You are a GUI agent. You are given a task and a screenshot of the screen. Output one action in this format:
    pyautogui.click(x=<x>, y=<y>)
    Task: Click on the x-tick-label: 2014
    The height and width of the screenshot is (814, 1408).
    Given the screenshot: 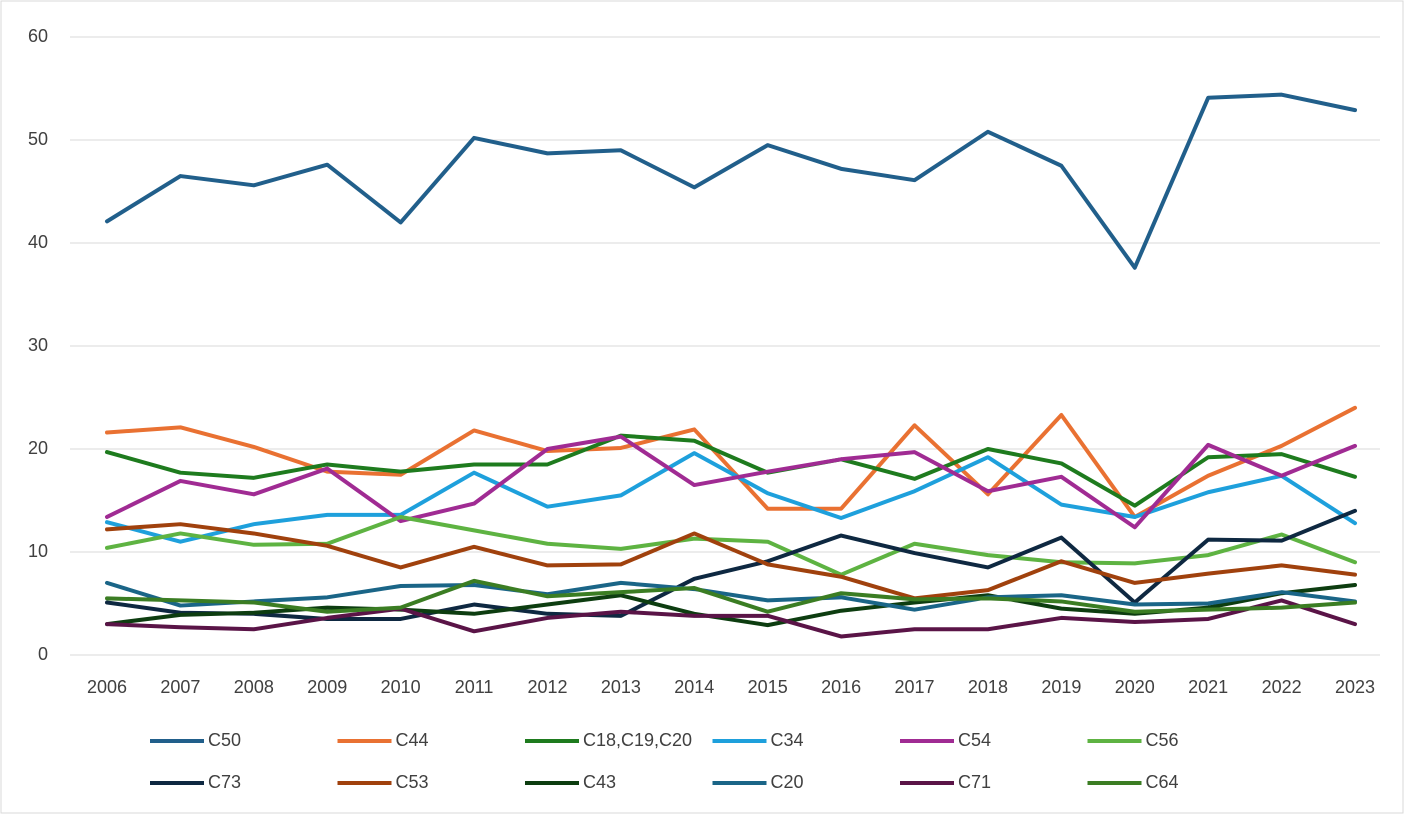 What is the action you would take?
    pyautogui.click(x=694, y=687)
    